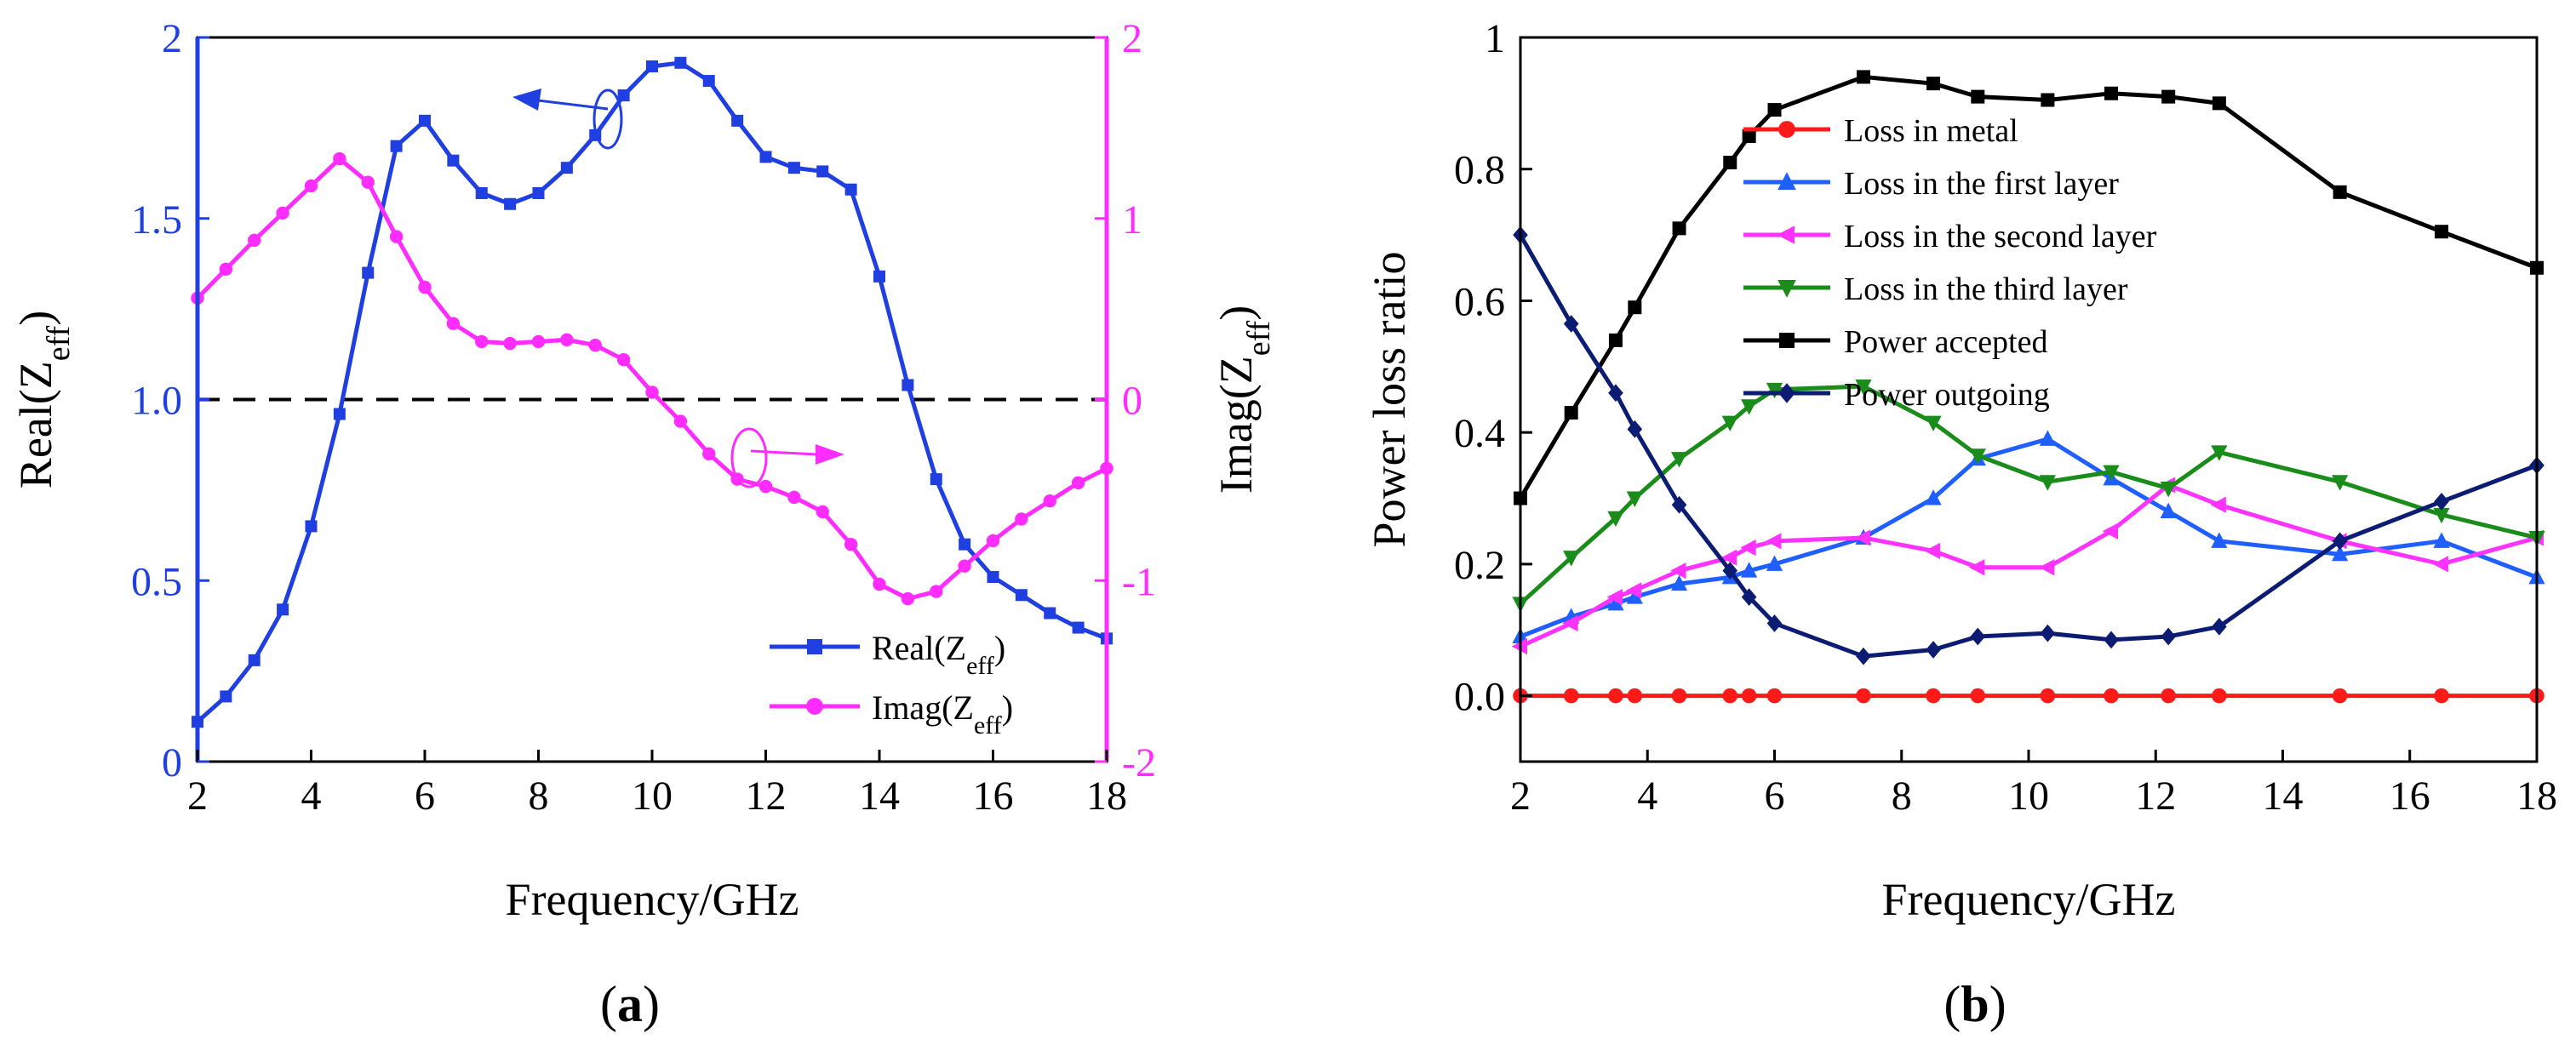  Describe the element at coordinates (1775, 796) in the screenshot. I see `x-tick-label: 6` at that location.